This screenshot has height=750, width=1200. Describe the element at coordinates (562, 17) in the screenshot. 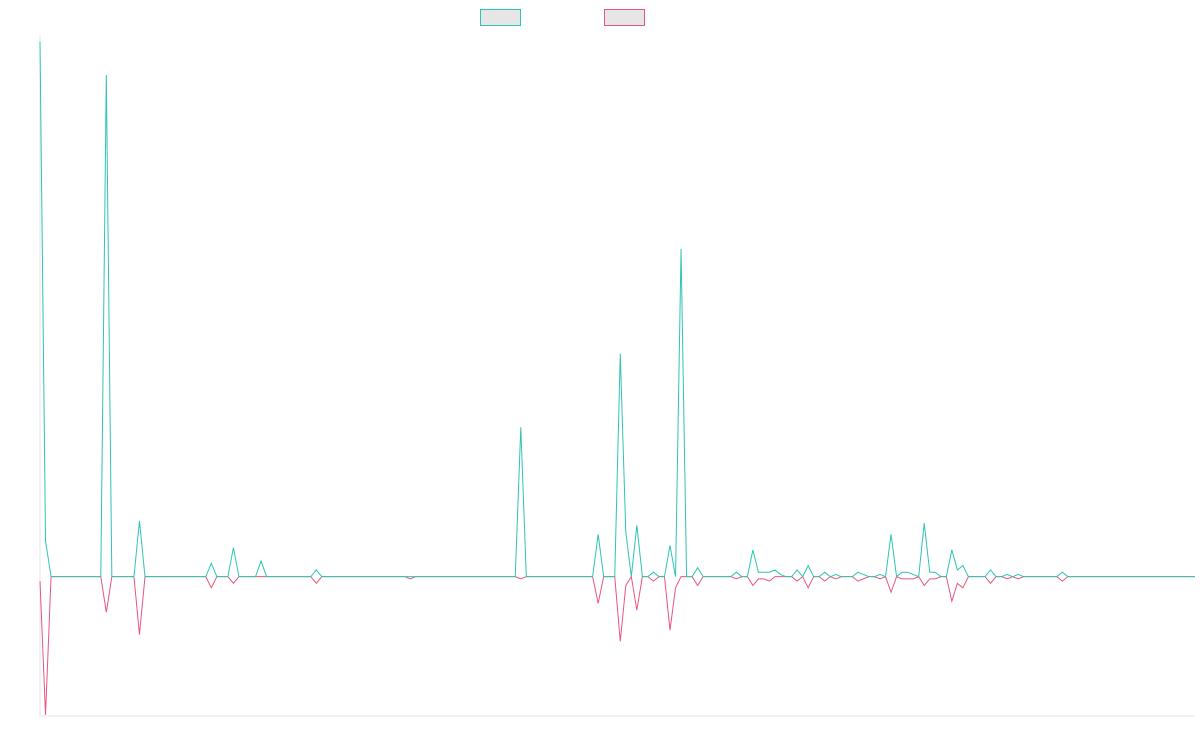

I see `legend` at that location.